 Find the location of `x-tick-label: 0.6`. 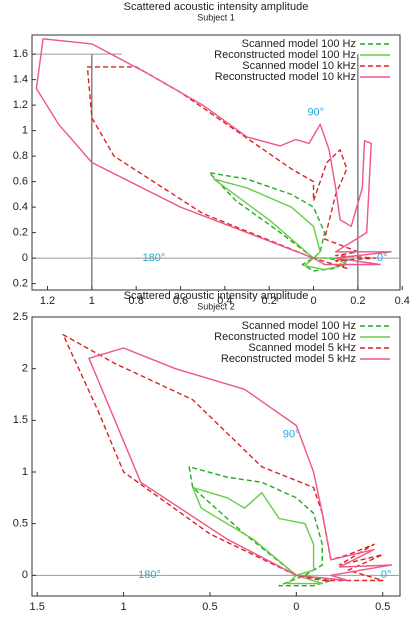

x-tick-label: 0.6 is located at coordinates (180, 301).